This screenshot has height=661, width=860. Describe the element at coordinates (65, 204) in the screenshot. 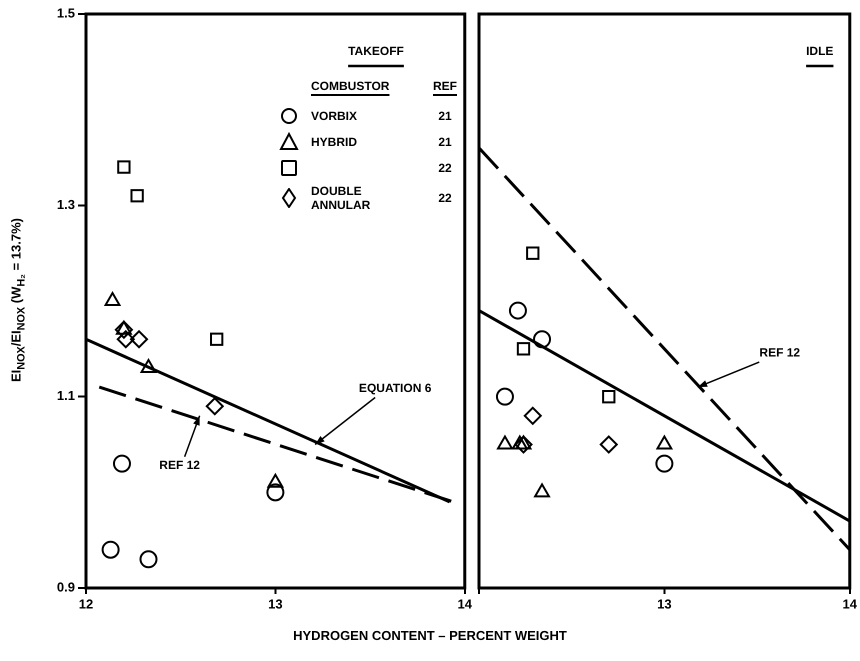

I see `y-tick-label: 1.3` at that location.